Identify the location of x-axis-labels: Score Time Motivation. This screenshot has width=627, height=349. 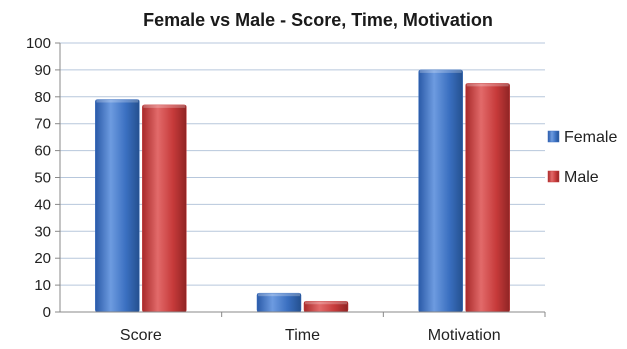
(310, 335).